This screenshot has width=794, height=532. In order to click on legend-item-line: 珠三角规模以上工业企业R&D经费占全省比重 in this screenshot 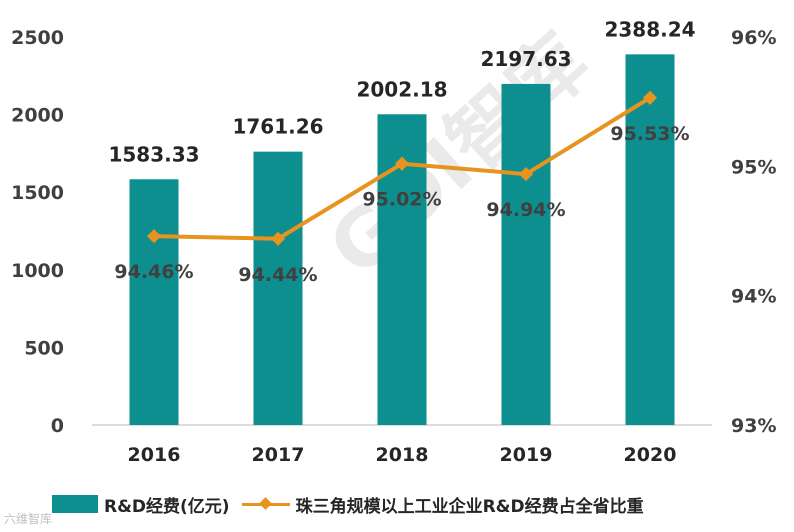, I will do `click(442, 504)`.